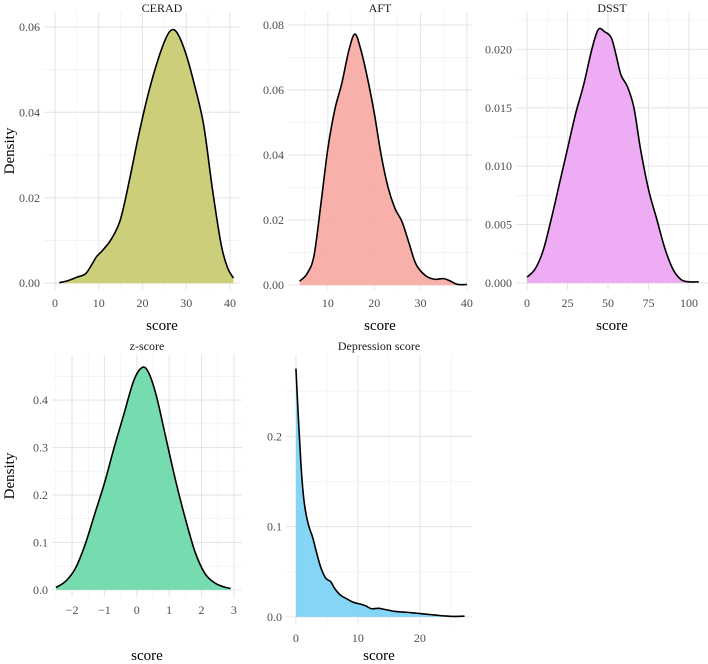  Describe the element at coordinates (498, 49) in the screenshot. I see `y-tick-label: 0.020` at that location.